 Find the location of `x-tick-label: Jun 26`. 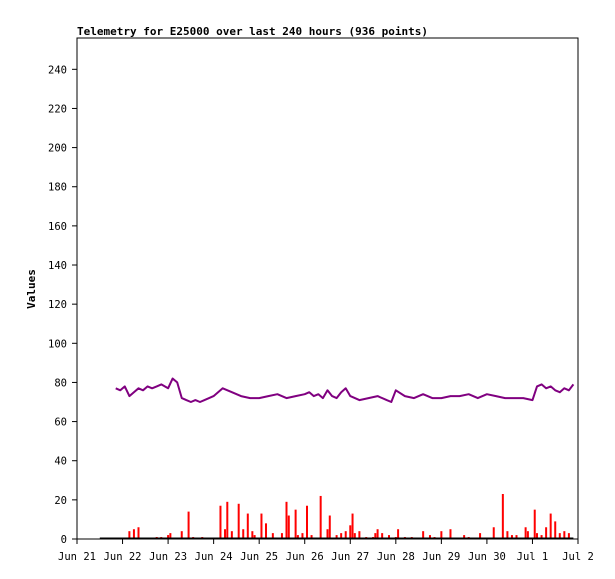

x-tick-label: Jun 26 is located at coordinates (305, 557).